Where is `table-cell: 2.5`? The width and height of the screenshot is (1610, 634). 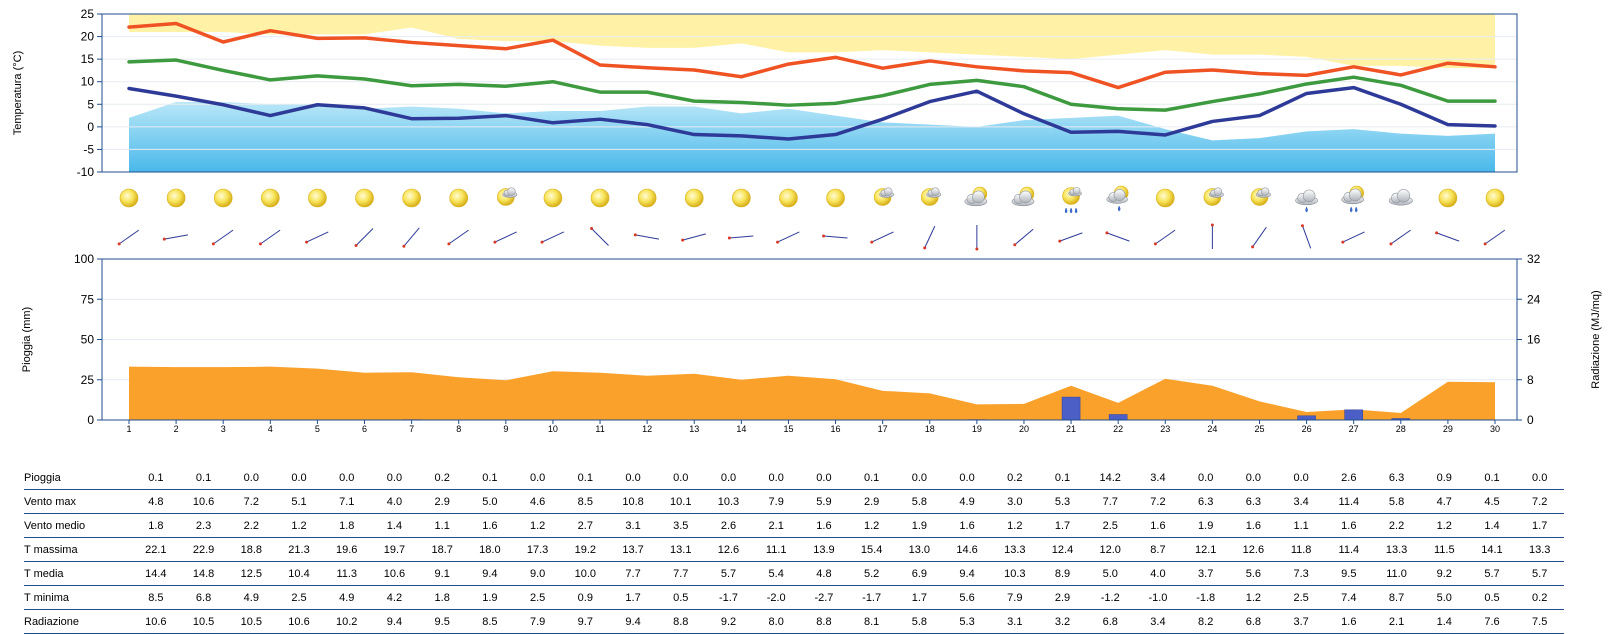 table-cell: 2.5 is located at coordinates (299, 598).